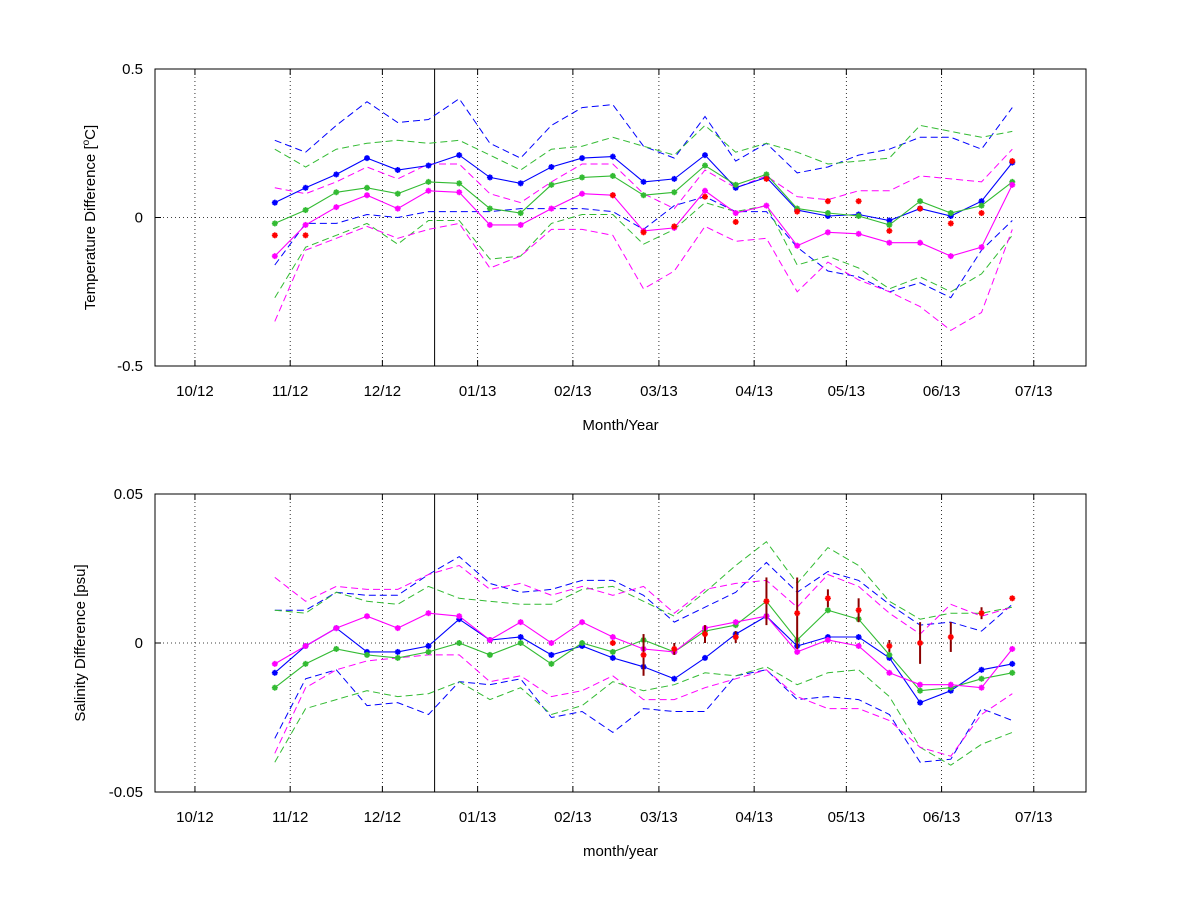  What do you see at coordinates (1034, 817) in the screenshot?
I see `salinity-x-tick-label: 07/13` at bounding box center [1034, 817].